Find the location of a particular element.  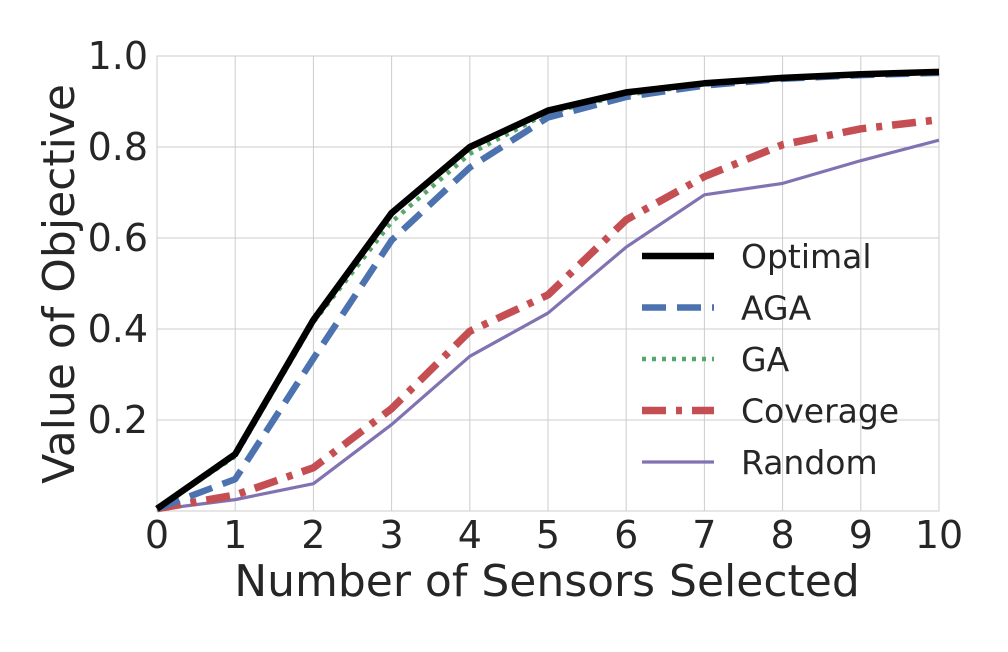

x-tick-label: 0 is located at coordinates (157, 535).